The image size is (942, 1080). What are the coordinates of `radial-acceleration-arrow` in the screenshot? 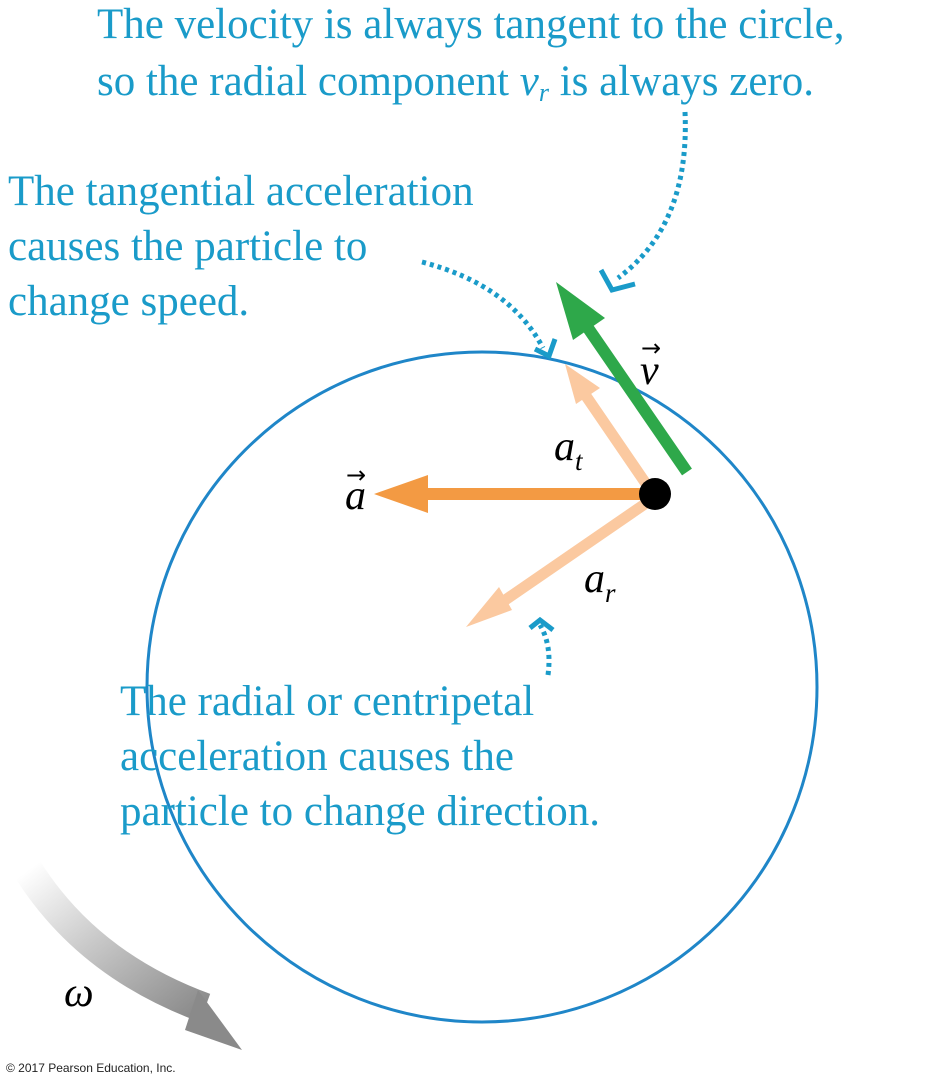 It's located at (563, 559).